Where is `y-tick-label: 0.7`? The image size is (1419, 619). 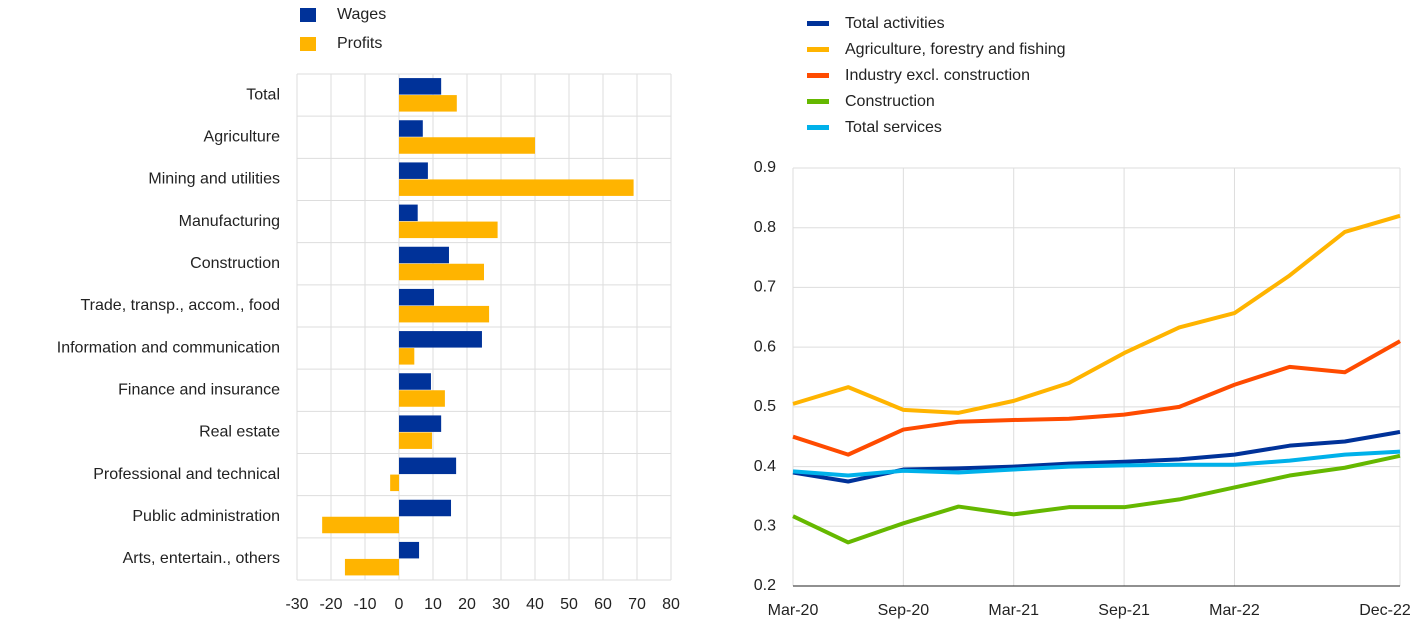 y-tick-label: 0.7 is located at coordinates (765, 287).